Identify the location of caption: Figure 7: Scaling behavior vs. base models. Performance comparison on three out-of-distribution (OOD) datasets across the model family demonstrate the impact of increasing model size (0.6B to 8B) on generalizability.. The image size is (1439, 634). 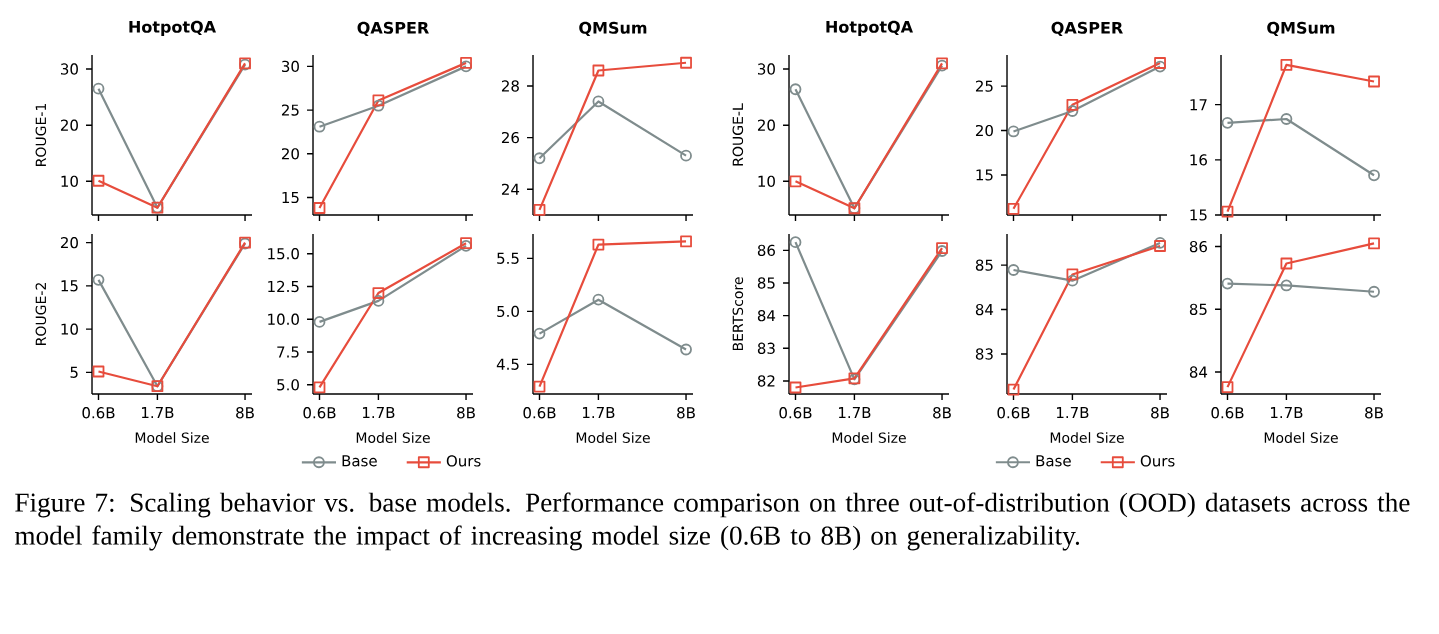
(712, 521).